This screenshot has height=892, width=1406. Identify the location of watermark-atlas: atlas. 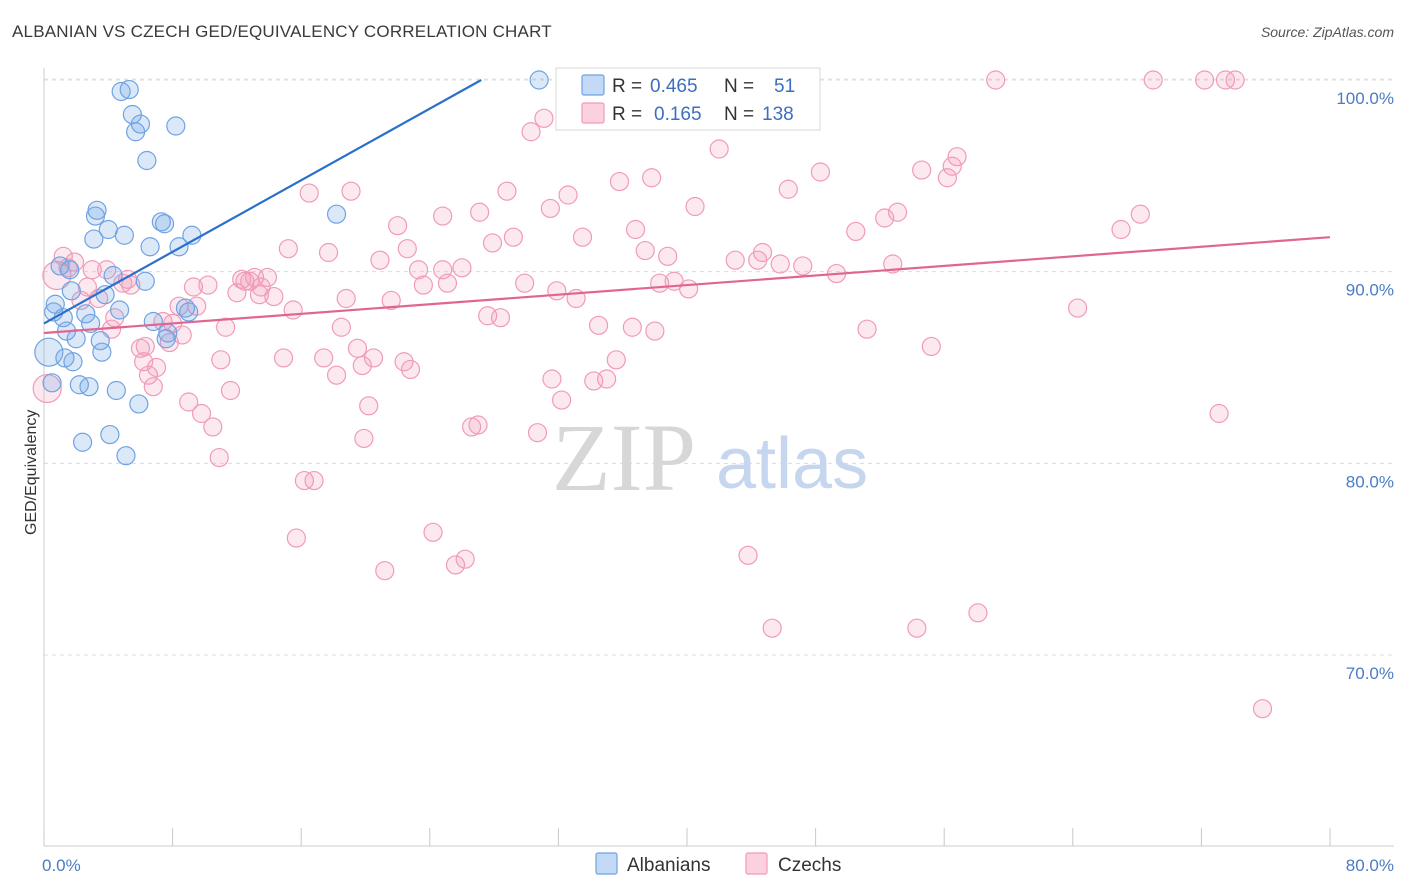
(792, 464).